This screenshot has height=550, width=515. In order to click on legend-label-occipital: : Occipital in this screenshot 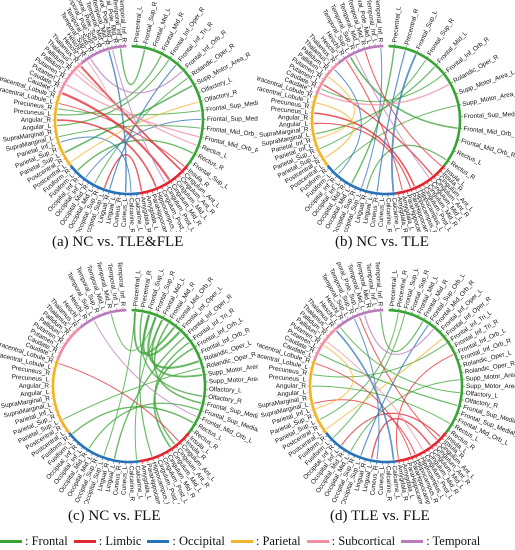, I will do `click(198, 540)`.